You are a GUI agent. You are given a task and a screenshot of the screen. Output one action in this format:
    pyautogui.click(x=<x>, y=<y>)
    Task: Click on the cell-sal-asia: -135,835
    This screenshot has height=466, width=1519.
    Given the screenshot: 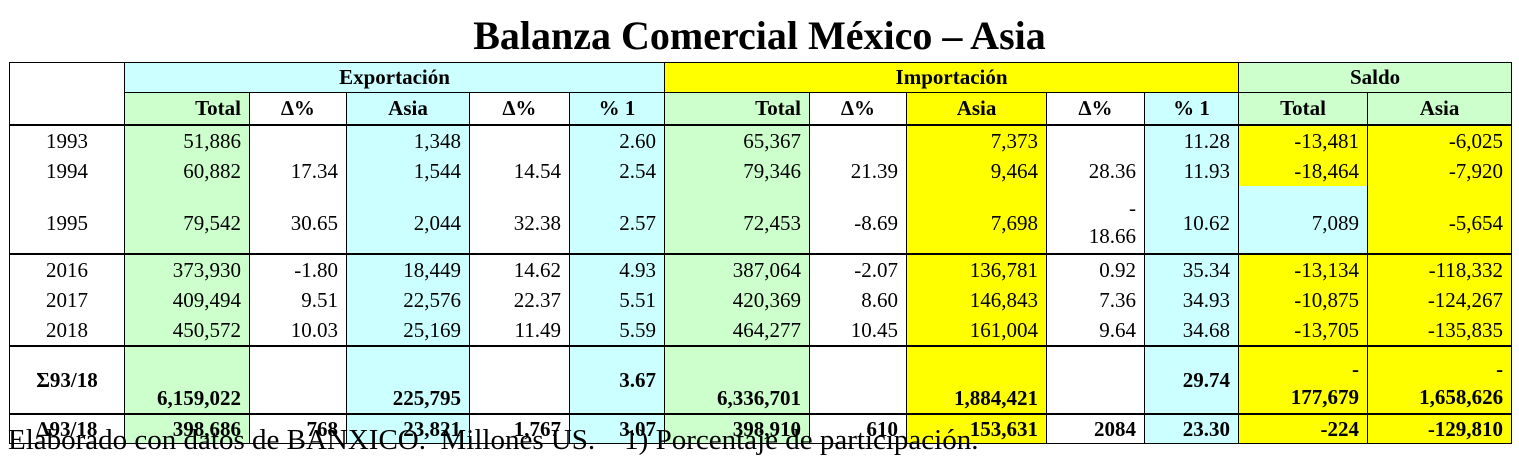 What is the action you would take?
    pyautogui.click(x=1440, y=330)
    